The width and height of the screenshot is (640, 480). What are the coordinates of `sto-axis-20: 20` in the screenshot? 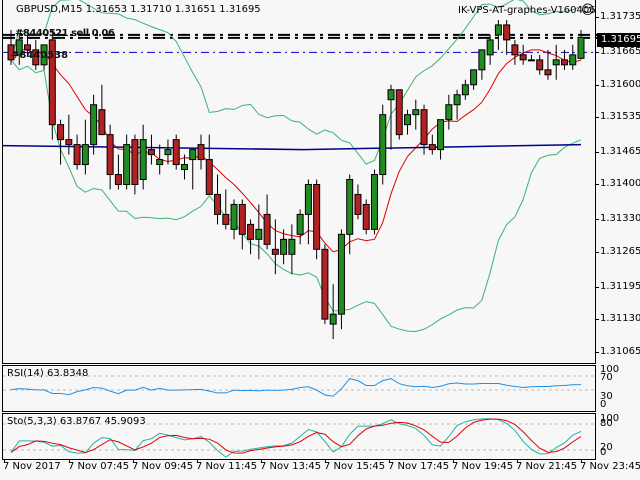 It's located at (606, 447).